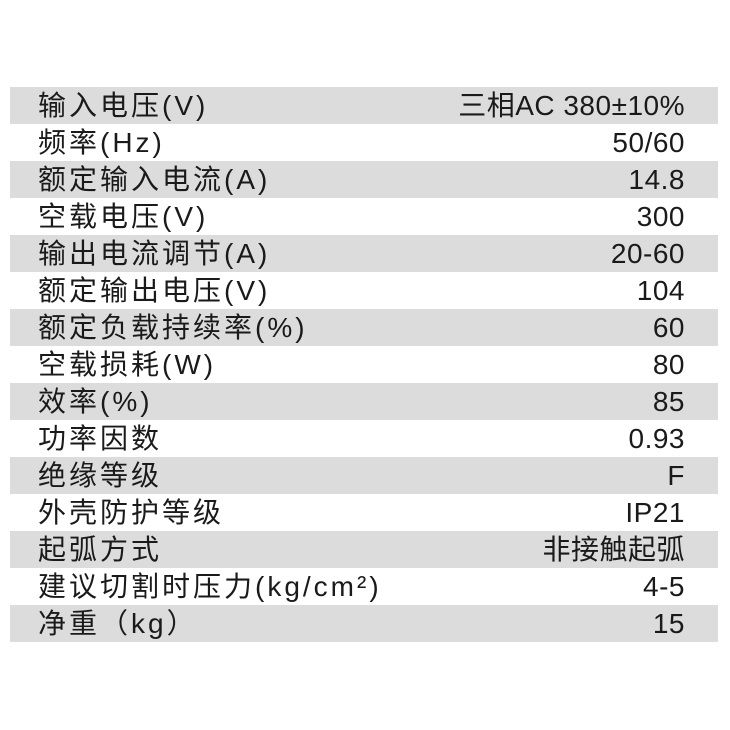  What do you see at coordinates (364, 105) in the screenshot?
I see `table-row: 输入电压(V) 三相AC 380±10%` at bounding box center [364, 105].